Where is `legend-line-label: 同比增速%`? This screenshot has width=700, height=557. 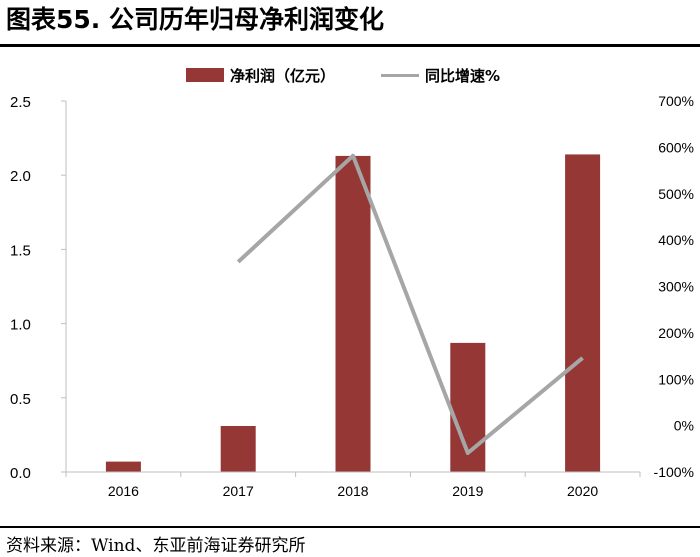 legend-line-label: 同比增速% is located at coordinates (463, 75).